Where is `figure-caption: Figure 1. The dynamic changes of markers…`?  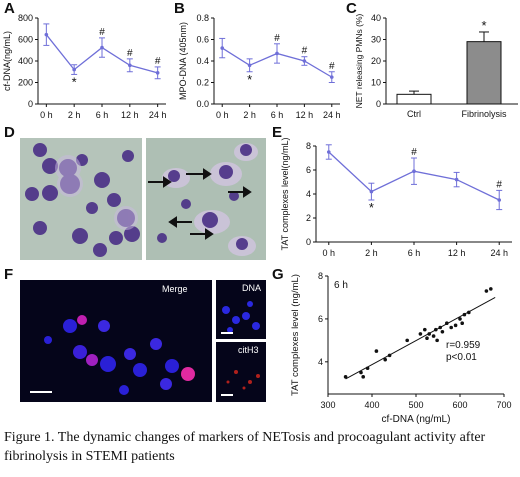
figure-caption: Figure 1. The dynamic changes of markers… is located at coordinates (245, 447).